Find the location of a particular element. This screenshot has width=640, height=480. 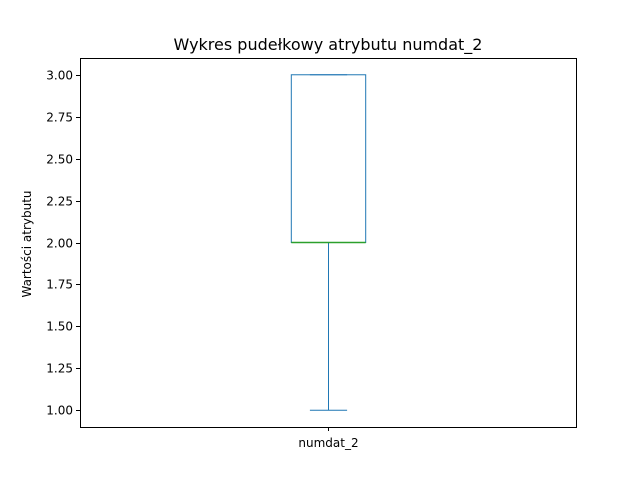

chart-title: Wykres pudełkowy atrybutu numdat_2 is located at coordinates (328, 45).